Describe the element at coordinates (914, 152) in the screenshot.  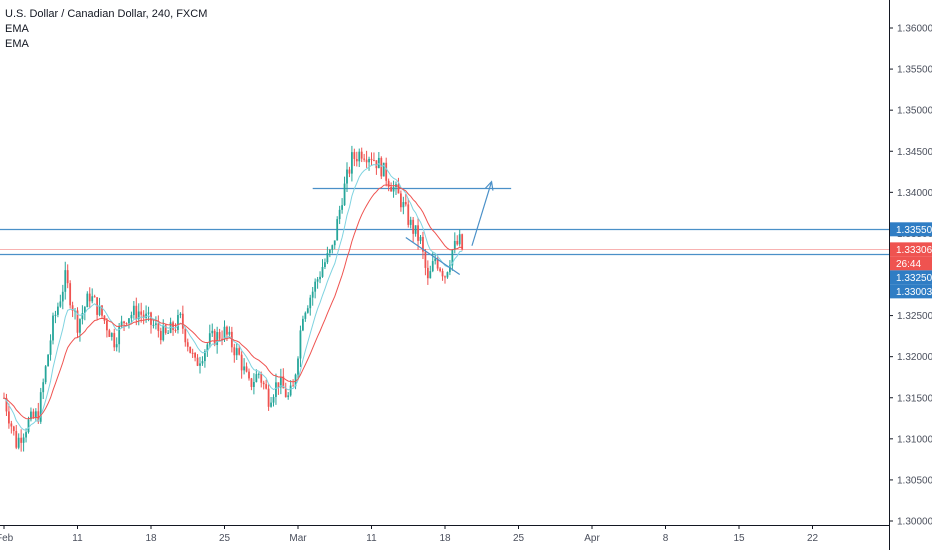
I see `price-tick-label: 1.34500` at that location.